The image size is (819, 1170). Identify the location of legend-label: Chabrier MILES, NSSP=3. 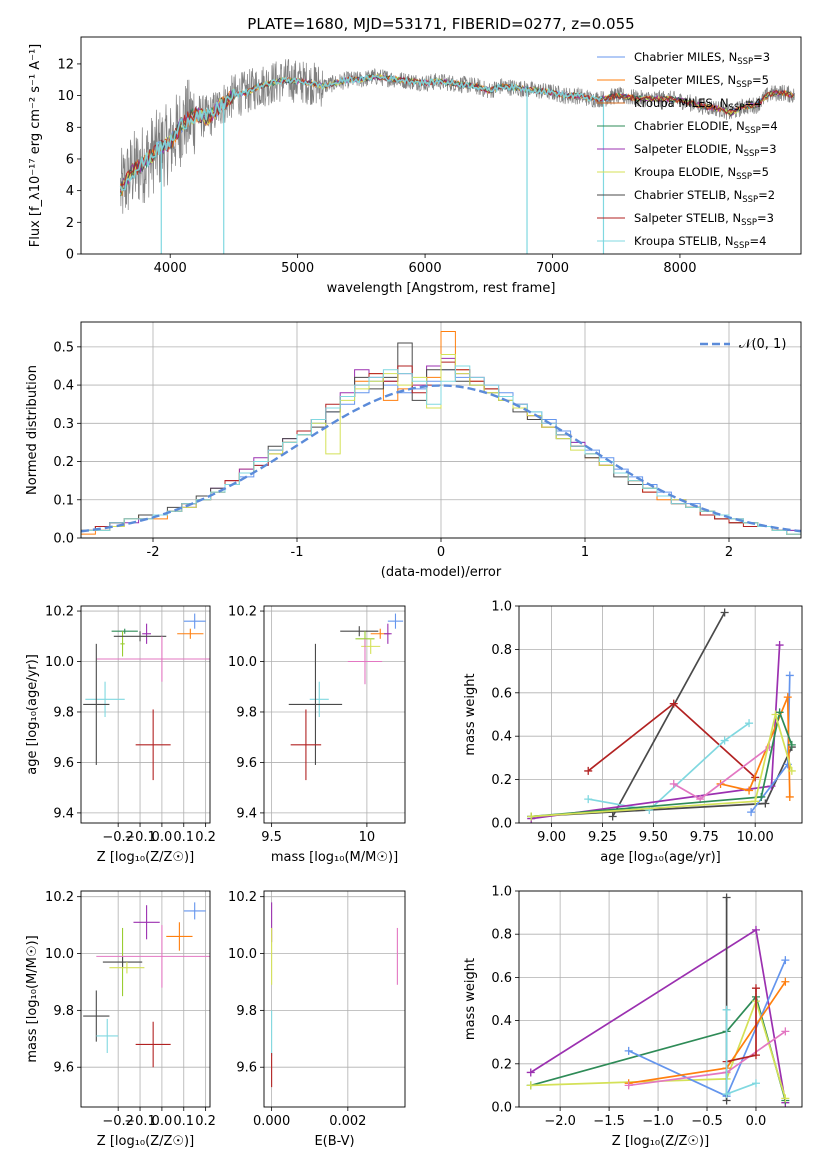
(702, 58).